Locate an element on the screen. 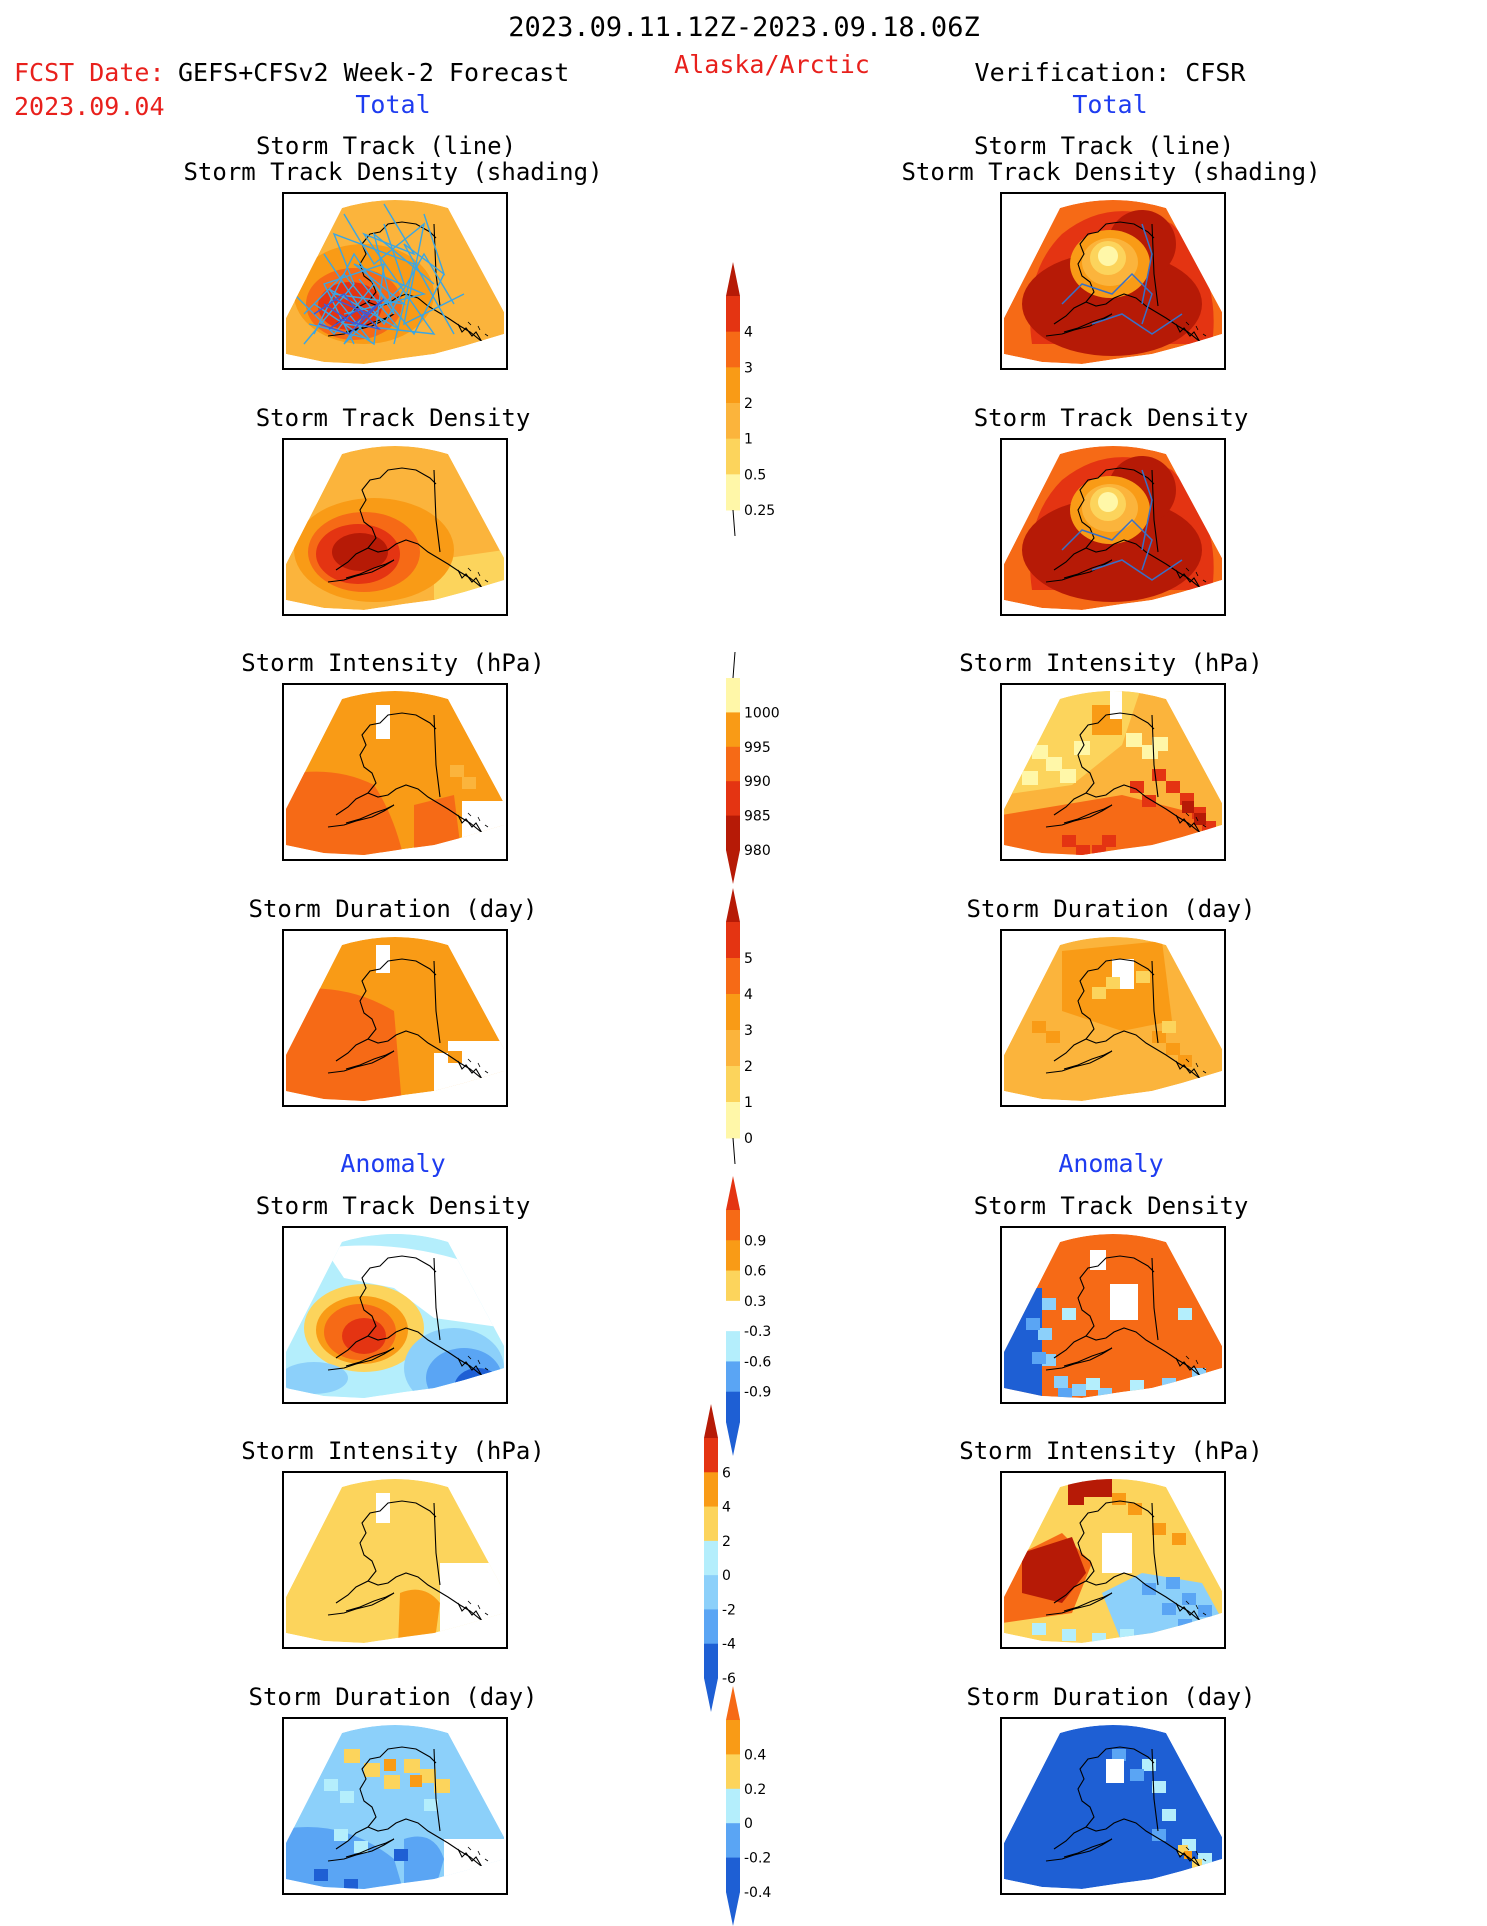 The height and width of the screenshot is (1926, 1487). right-intensity-title: Storm Intensity (hPa) is located at coordinates (1111, 663).